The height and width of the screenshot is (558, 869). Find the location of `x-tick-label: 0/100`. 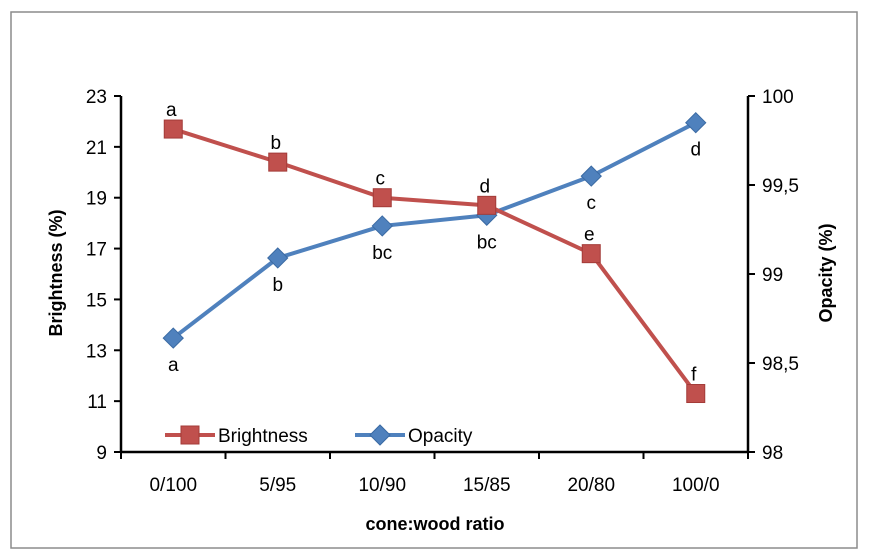

x-tick-label: 0/100 is located at coordinates (173, 485).